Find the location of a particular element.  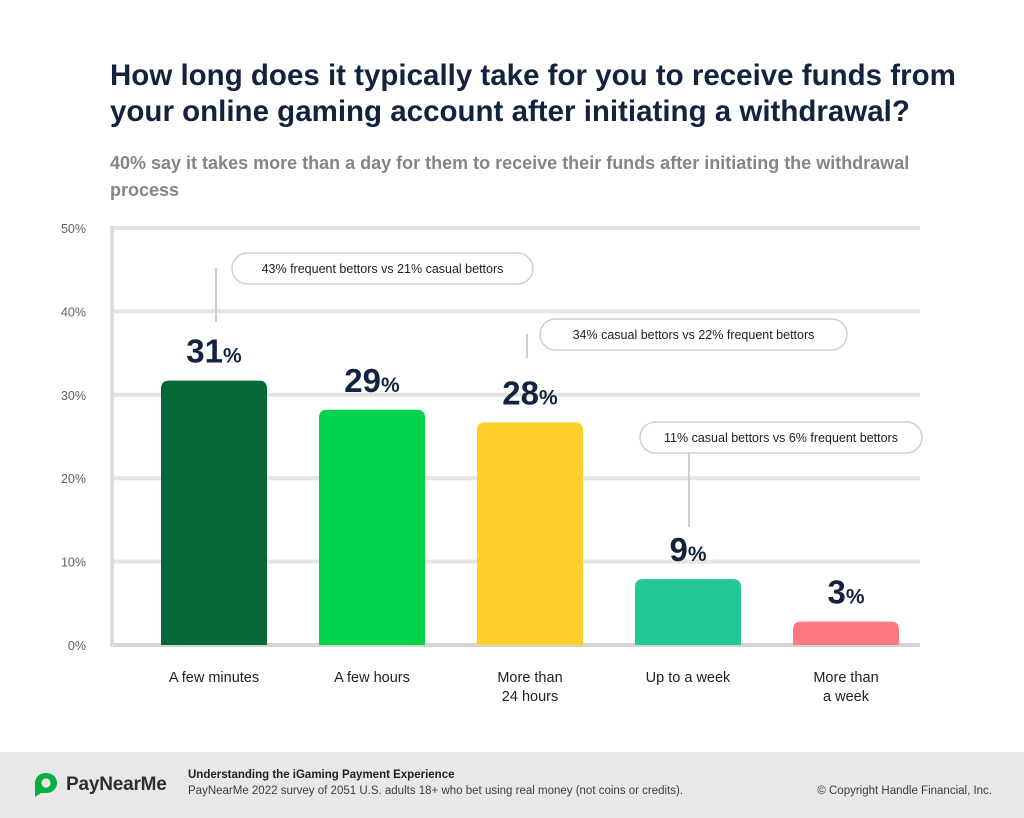

y-axis-ticks: 0% 10% 20% 30% 40% 50% is located at coordinates (73, 437).